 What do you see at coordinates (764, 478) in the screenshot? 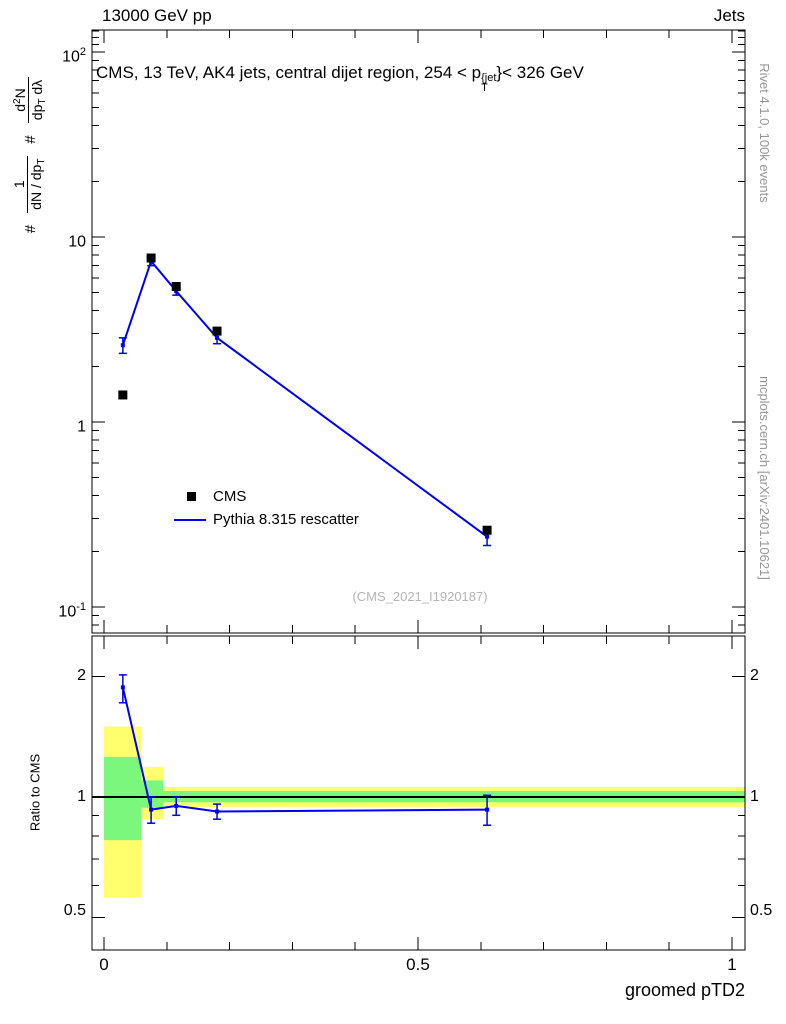
I see `mcplots-arxiv-note: mcplots.cern.ch [arXiv:2401.10621]` at bounding box center [764, 478].